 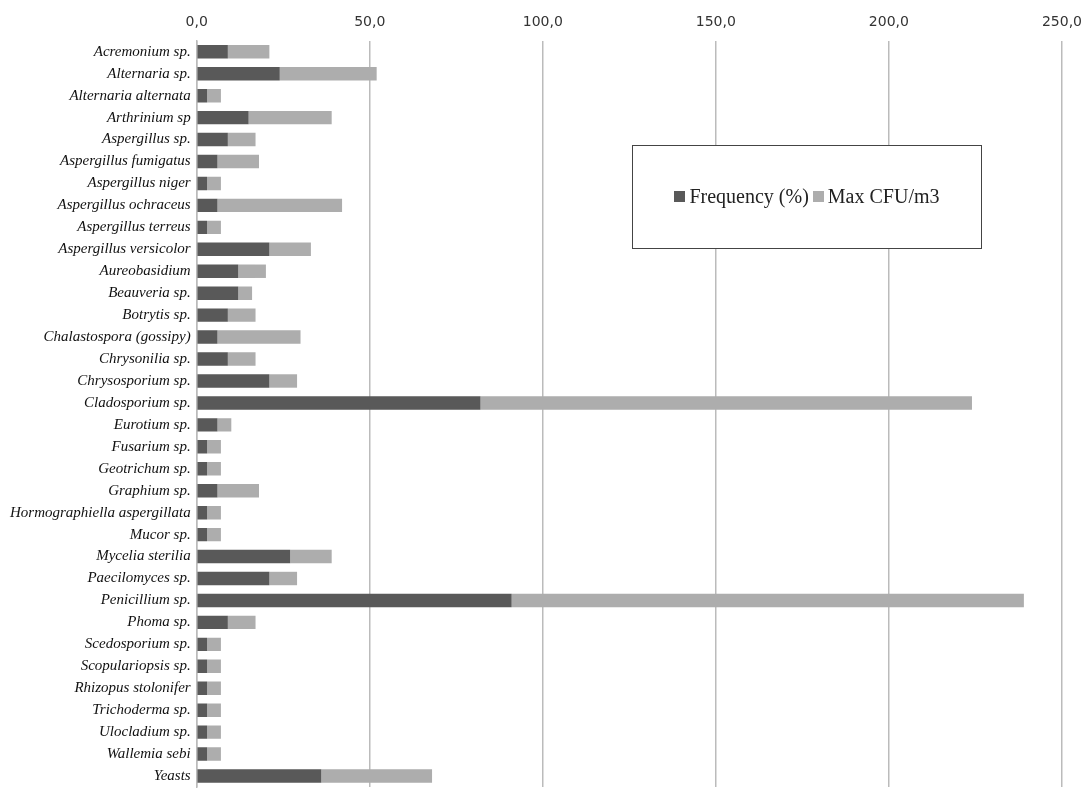 I want to click on y-tick-label: Graphium sp., so click(x=149, y=489).